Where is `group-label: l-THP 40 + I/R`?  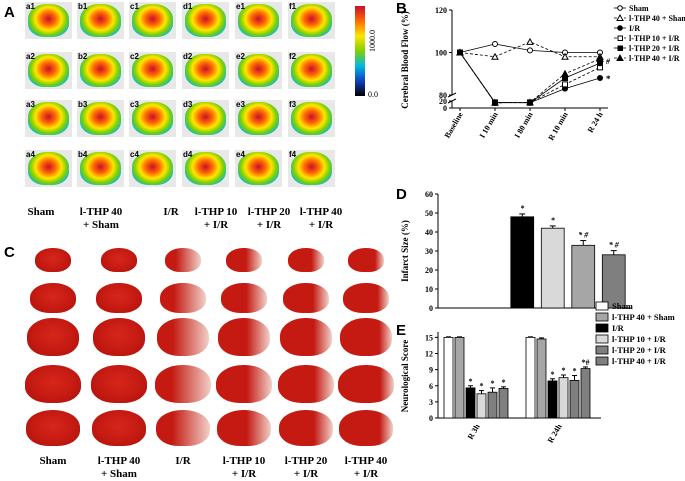
group-label: l-THP 40 + I/R is located at coordinates (366, 467).